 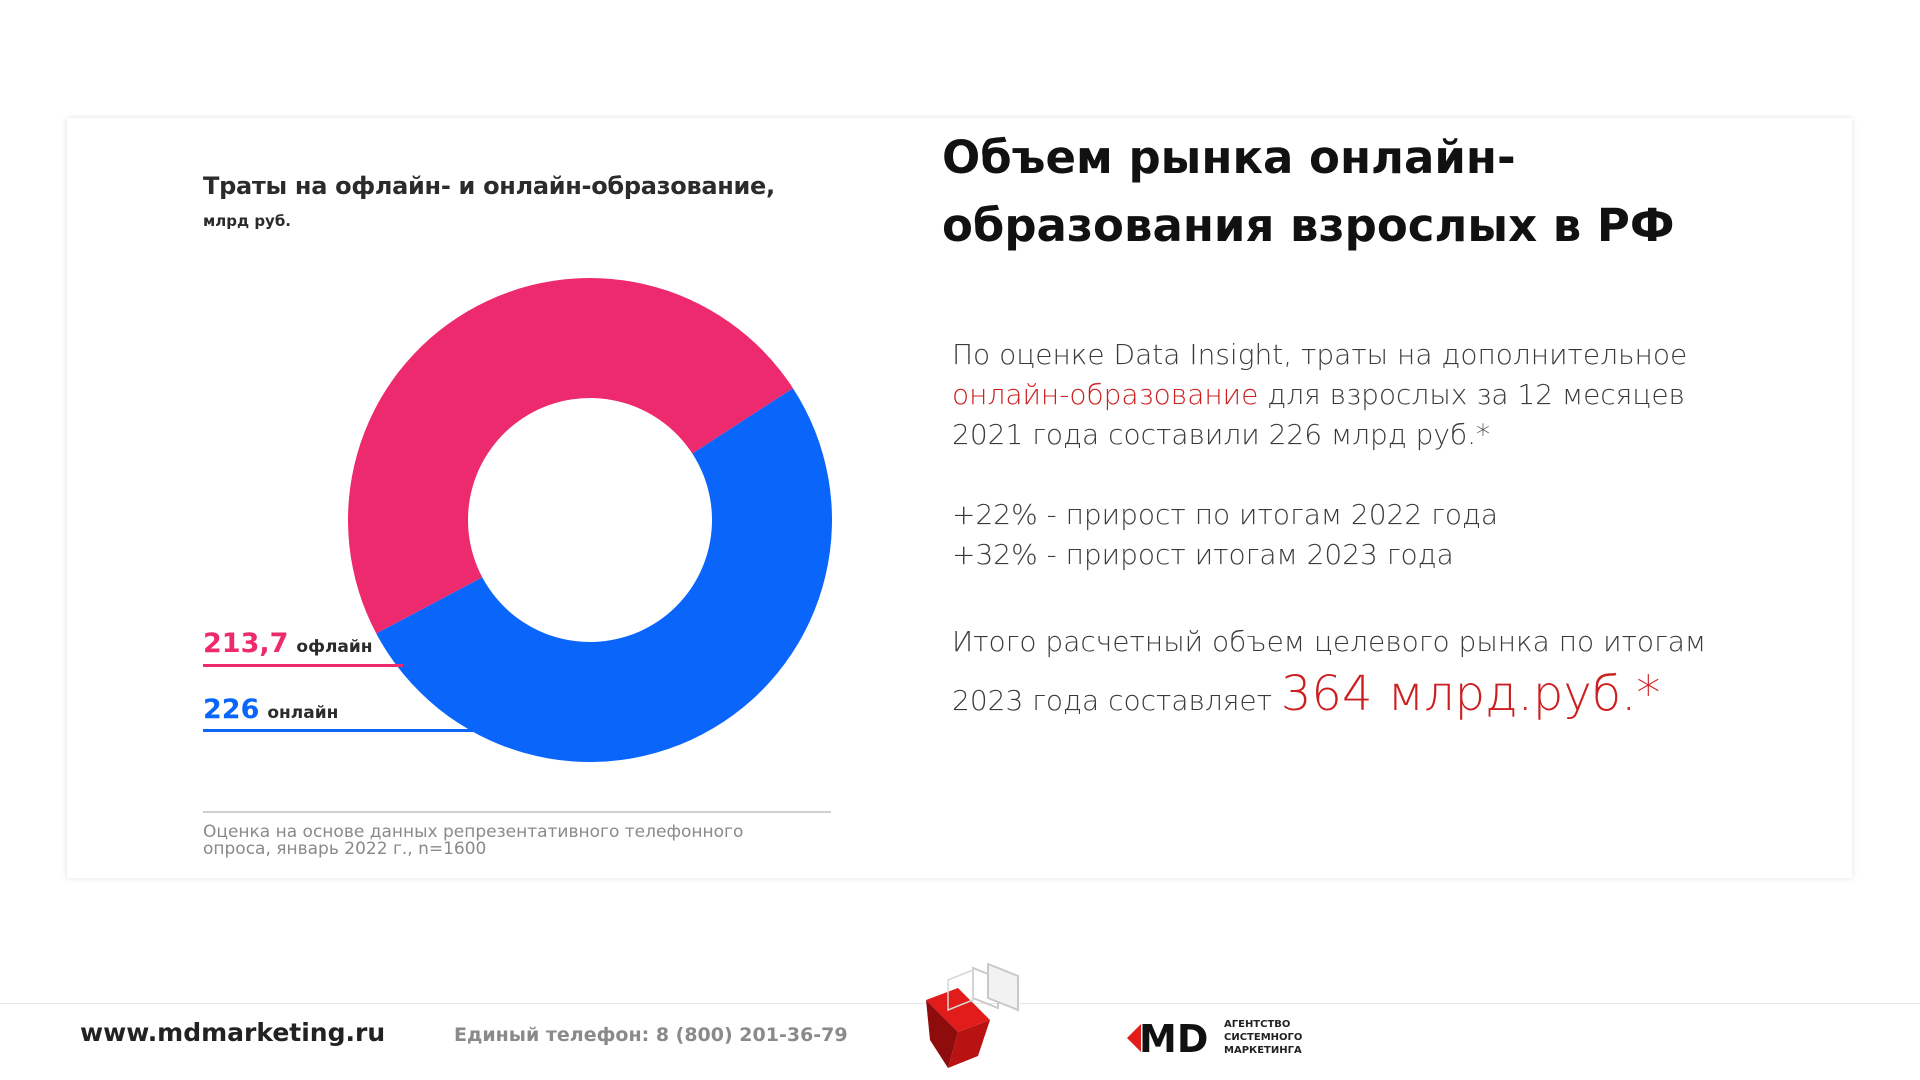 I want to click on growth-2022: +22% - прирост по итогам 2022 года, so click(x=1225, y=514).